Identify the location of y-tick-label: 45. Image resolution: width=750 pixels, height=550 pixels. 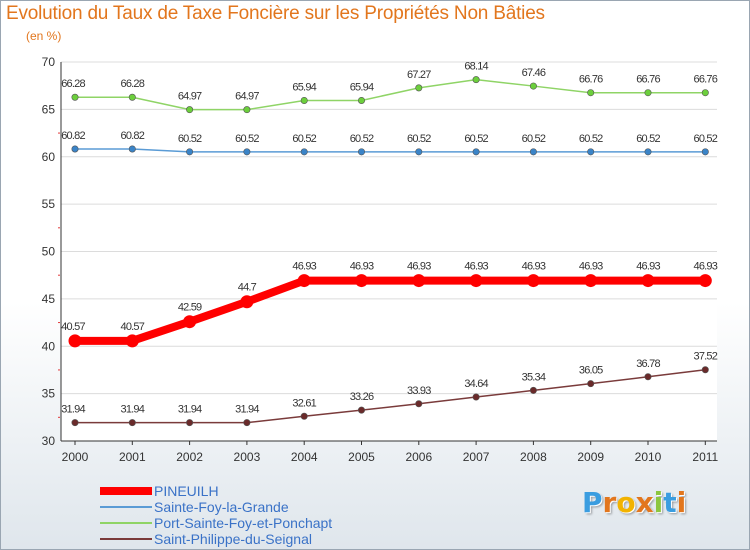
(49, 299).